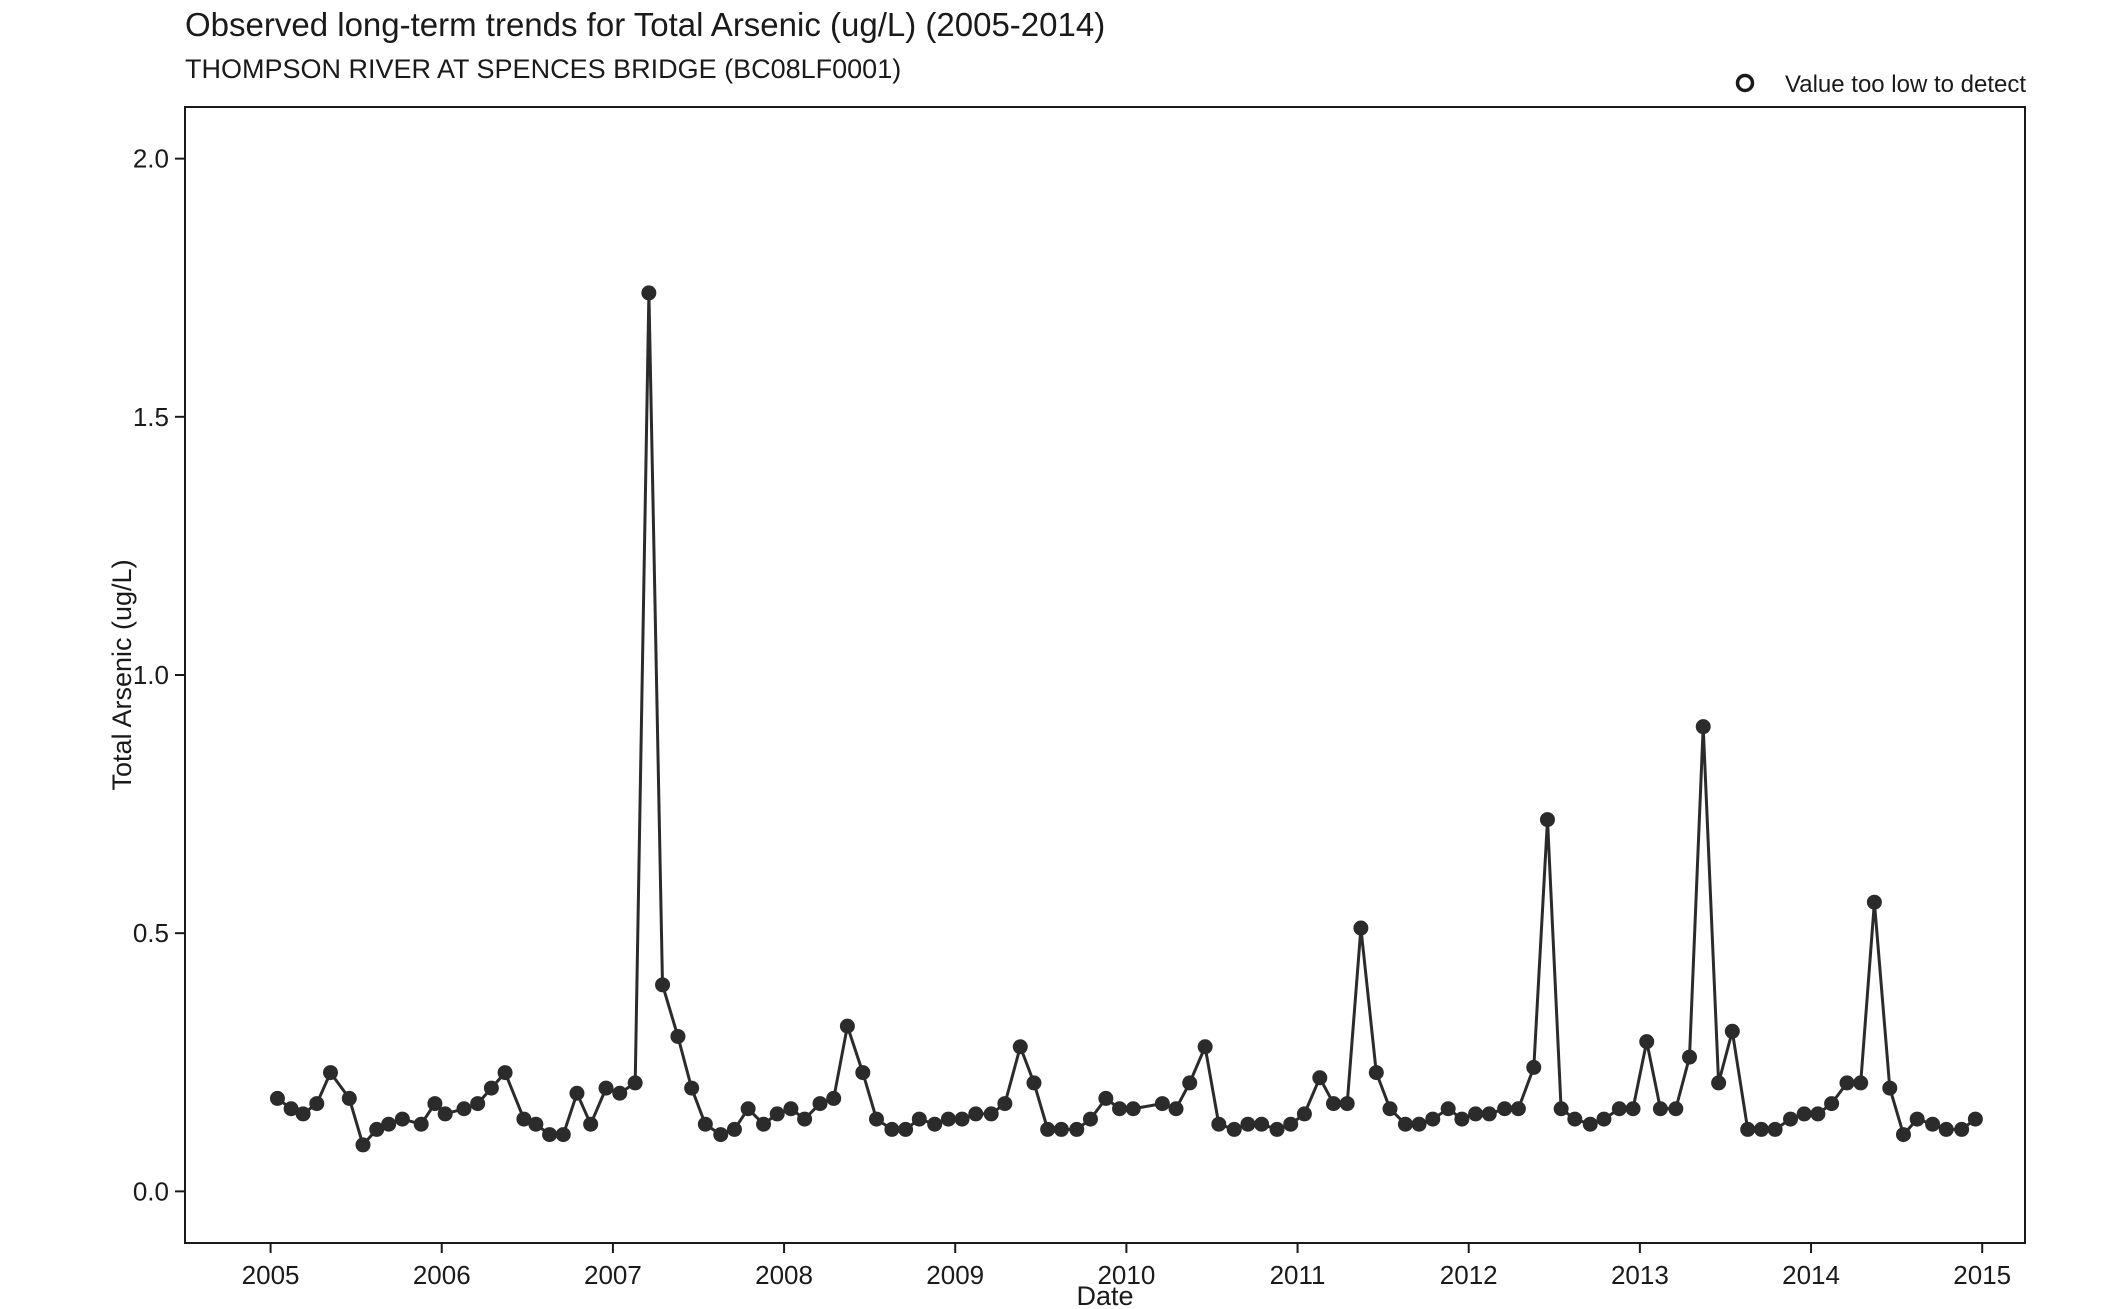  Describe the element at coordinates (151, 159) in the screenshot. I see `y-tick-label: 2.0` at that location.